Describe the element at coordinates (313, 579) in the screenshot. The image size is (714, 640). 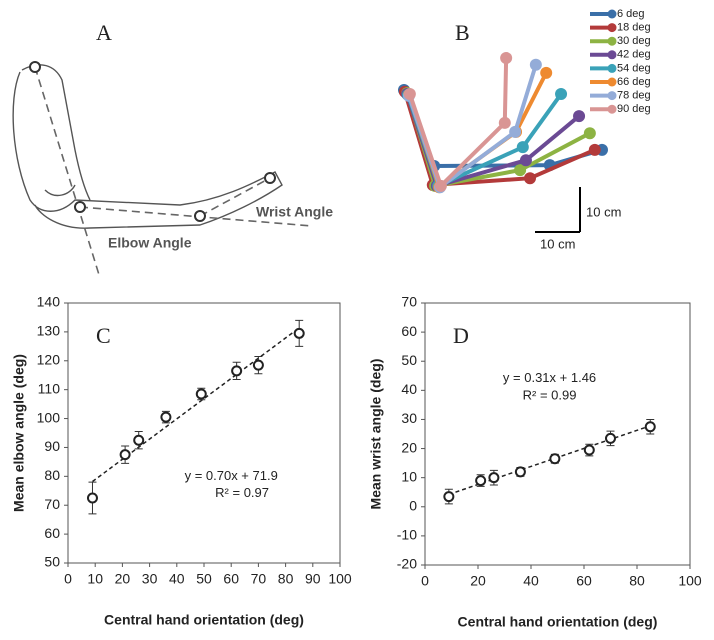
I see `x-tick-label: 90` at that location.